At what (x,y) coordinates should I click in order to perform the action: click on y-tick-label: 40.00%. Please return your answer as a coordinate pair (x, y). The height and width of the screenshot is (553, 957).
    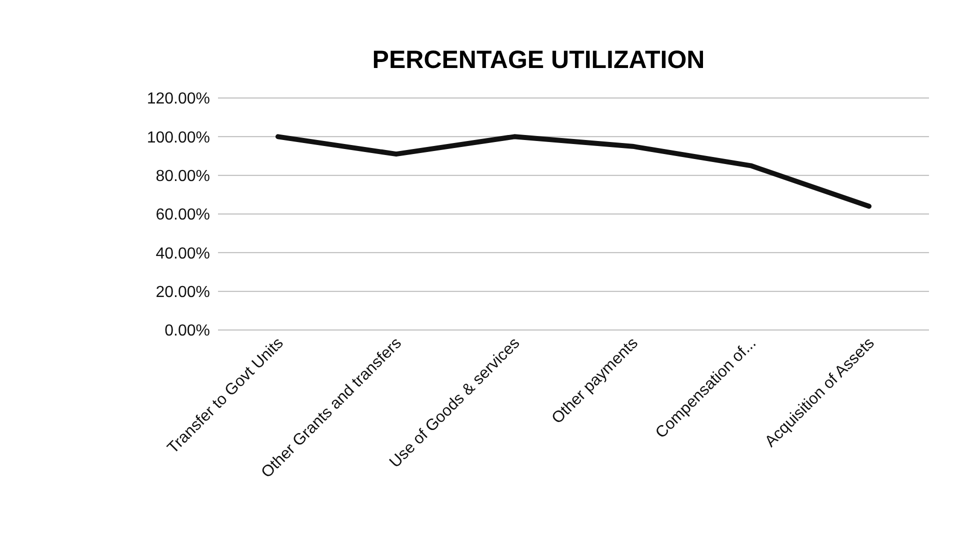
    Looking at the image, I should click on (183, 253).